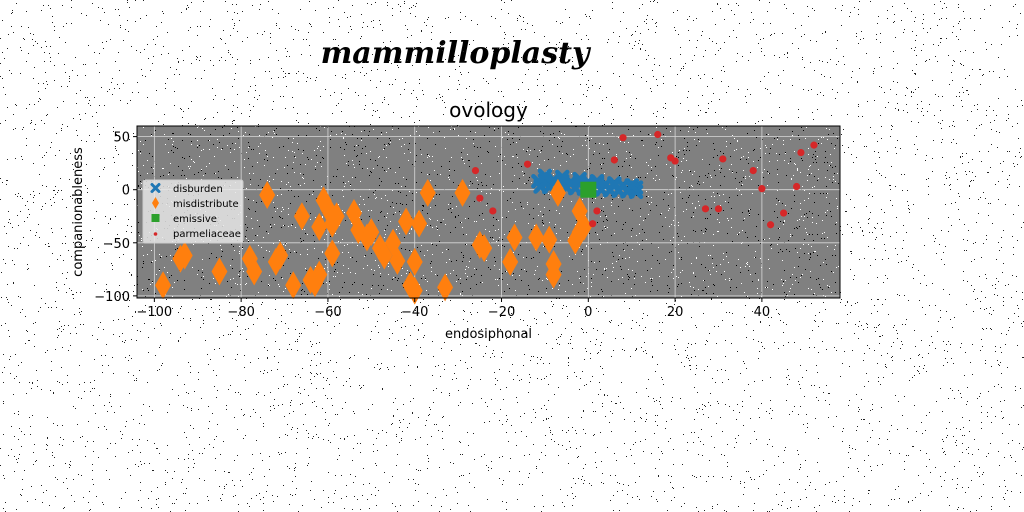 This screenshot has height=512, width=1024. I want to click on x-tick-label: 20, so click(675, 312).